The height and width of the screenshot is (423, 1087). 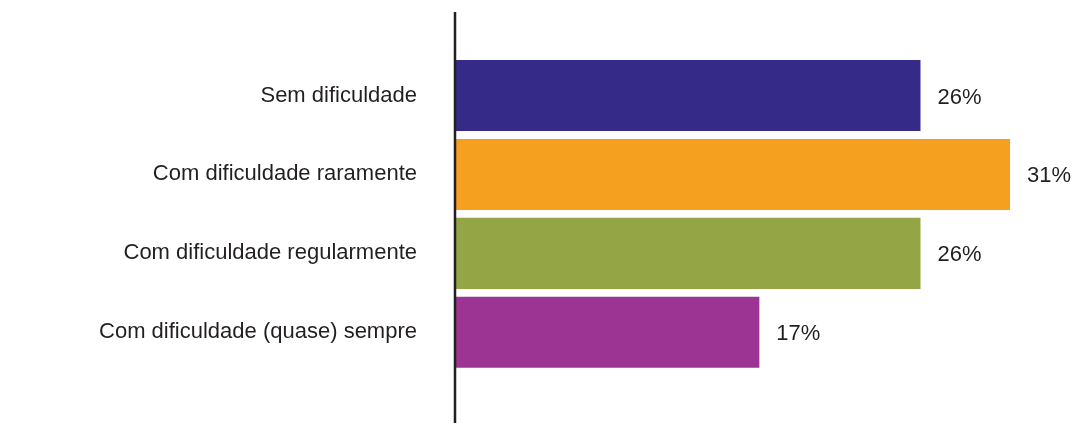 What do you see at coordinates (798, 333) in the screenshot?
I see `data-label: 17%` at bounding box center [798, 333].